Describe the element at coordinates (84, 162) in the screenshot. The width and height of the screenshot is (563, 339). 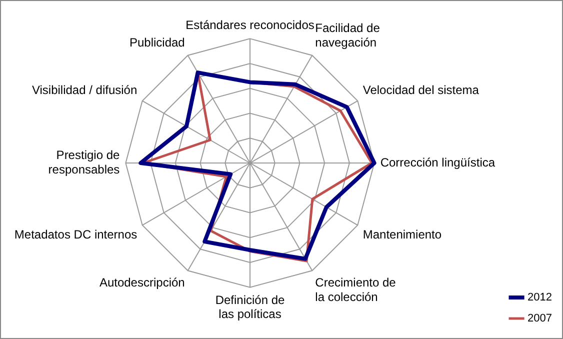
I see `spoke-label: Prestigio de responsables` at that location.